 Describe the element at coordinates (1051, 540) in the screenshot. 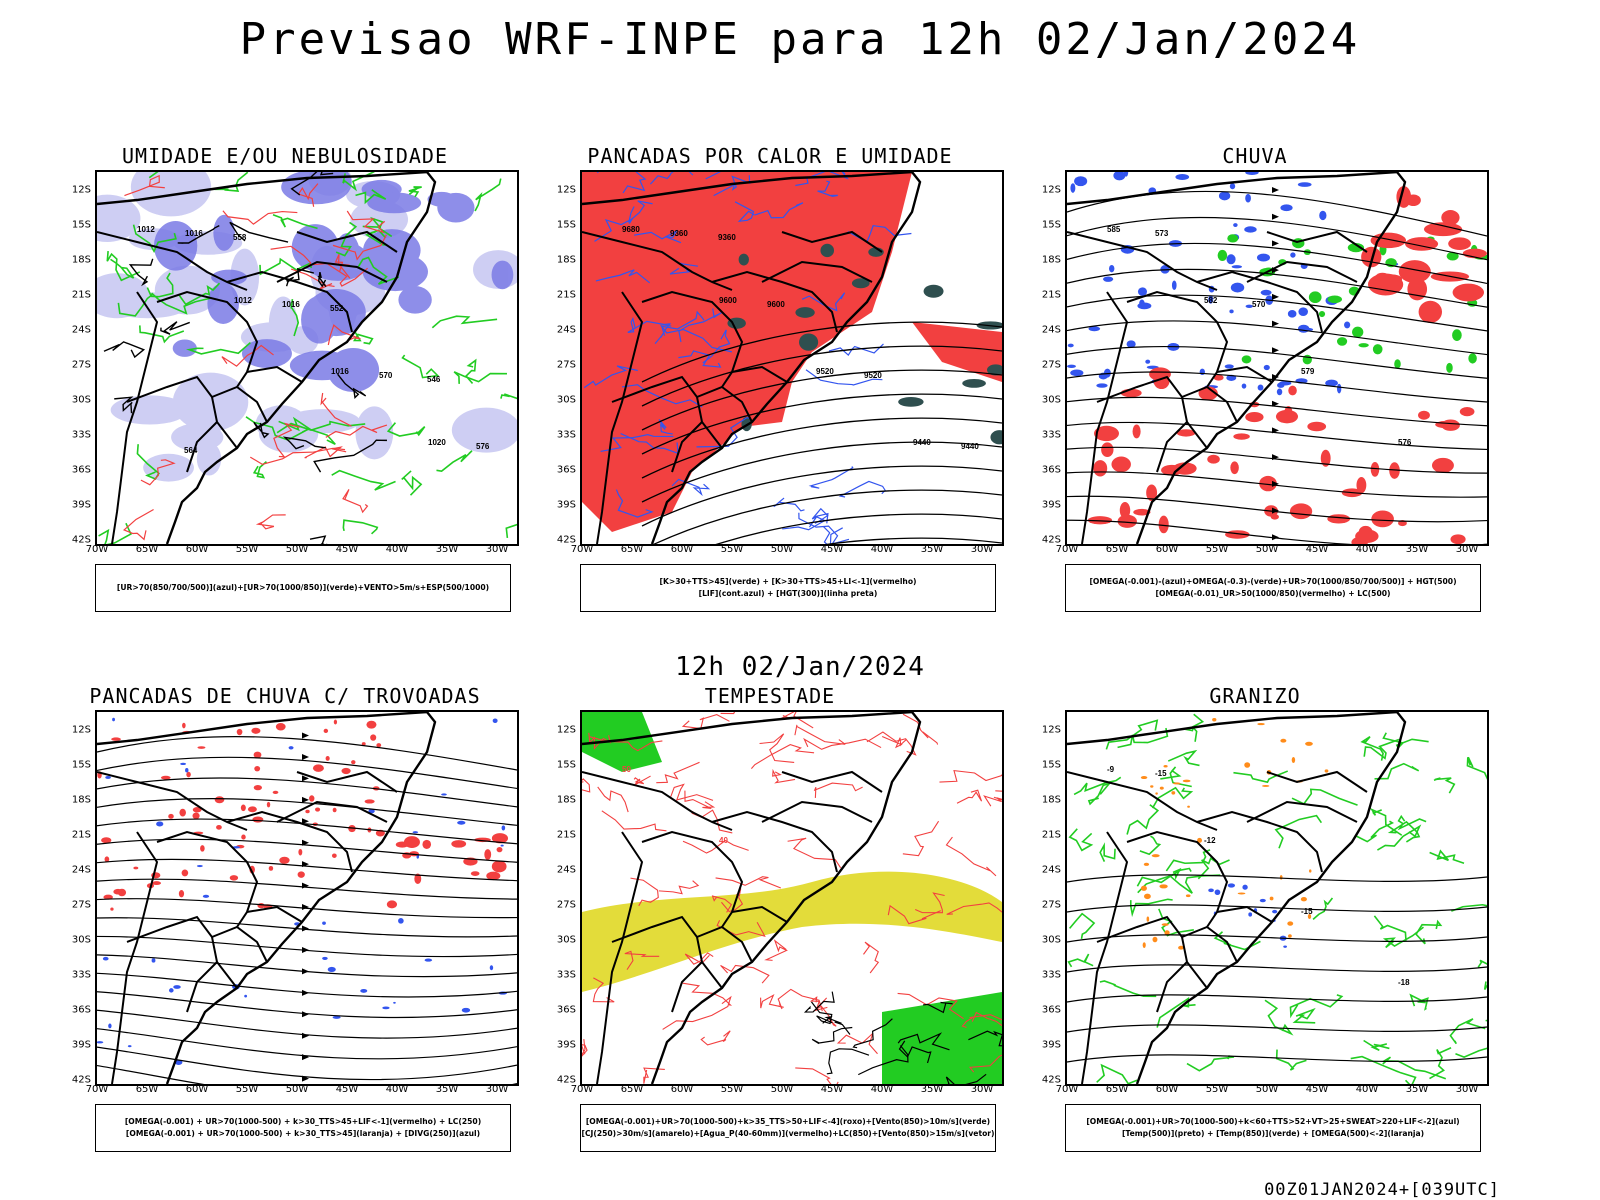

I see `latitude-tick-label: 42S` at that location.